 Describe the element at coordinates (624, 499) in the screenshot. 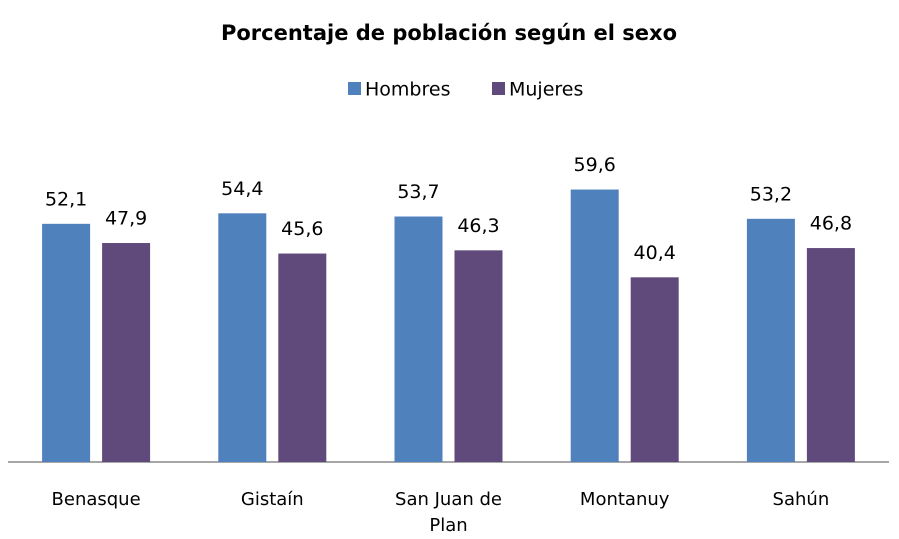

I see `x-tick-label: Montanuy` at that location.